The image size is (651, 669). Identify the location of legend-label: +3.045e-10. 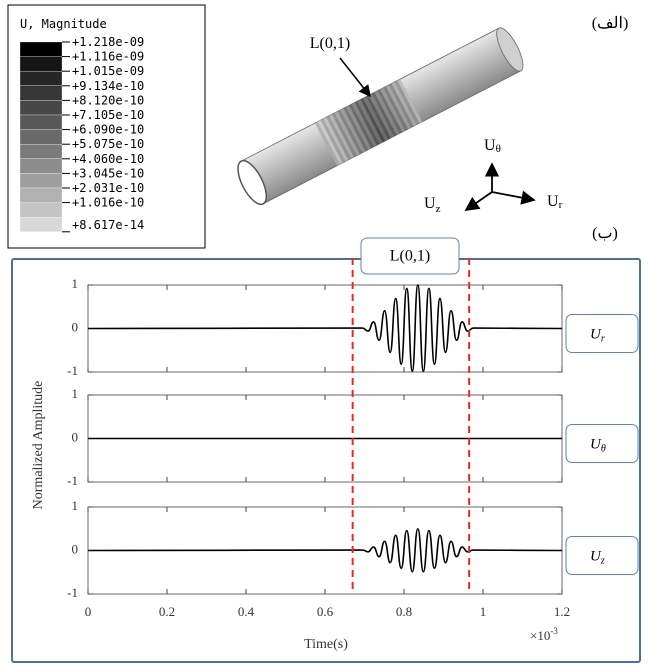
(108, 173).